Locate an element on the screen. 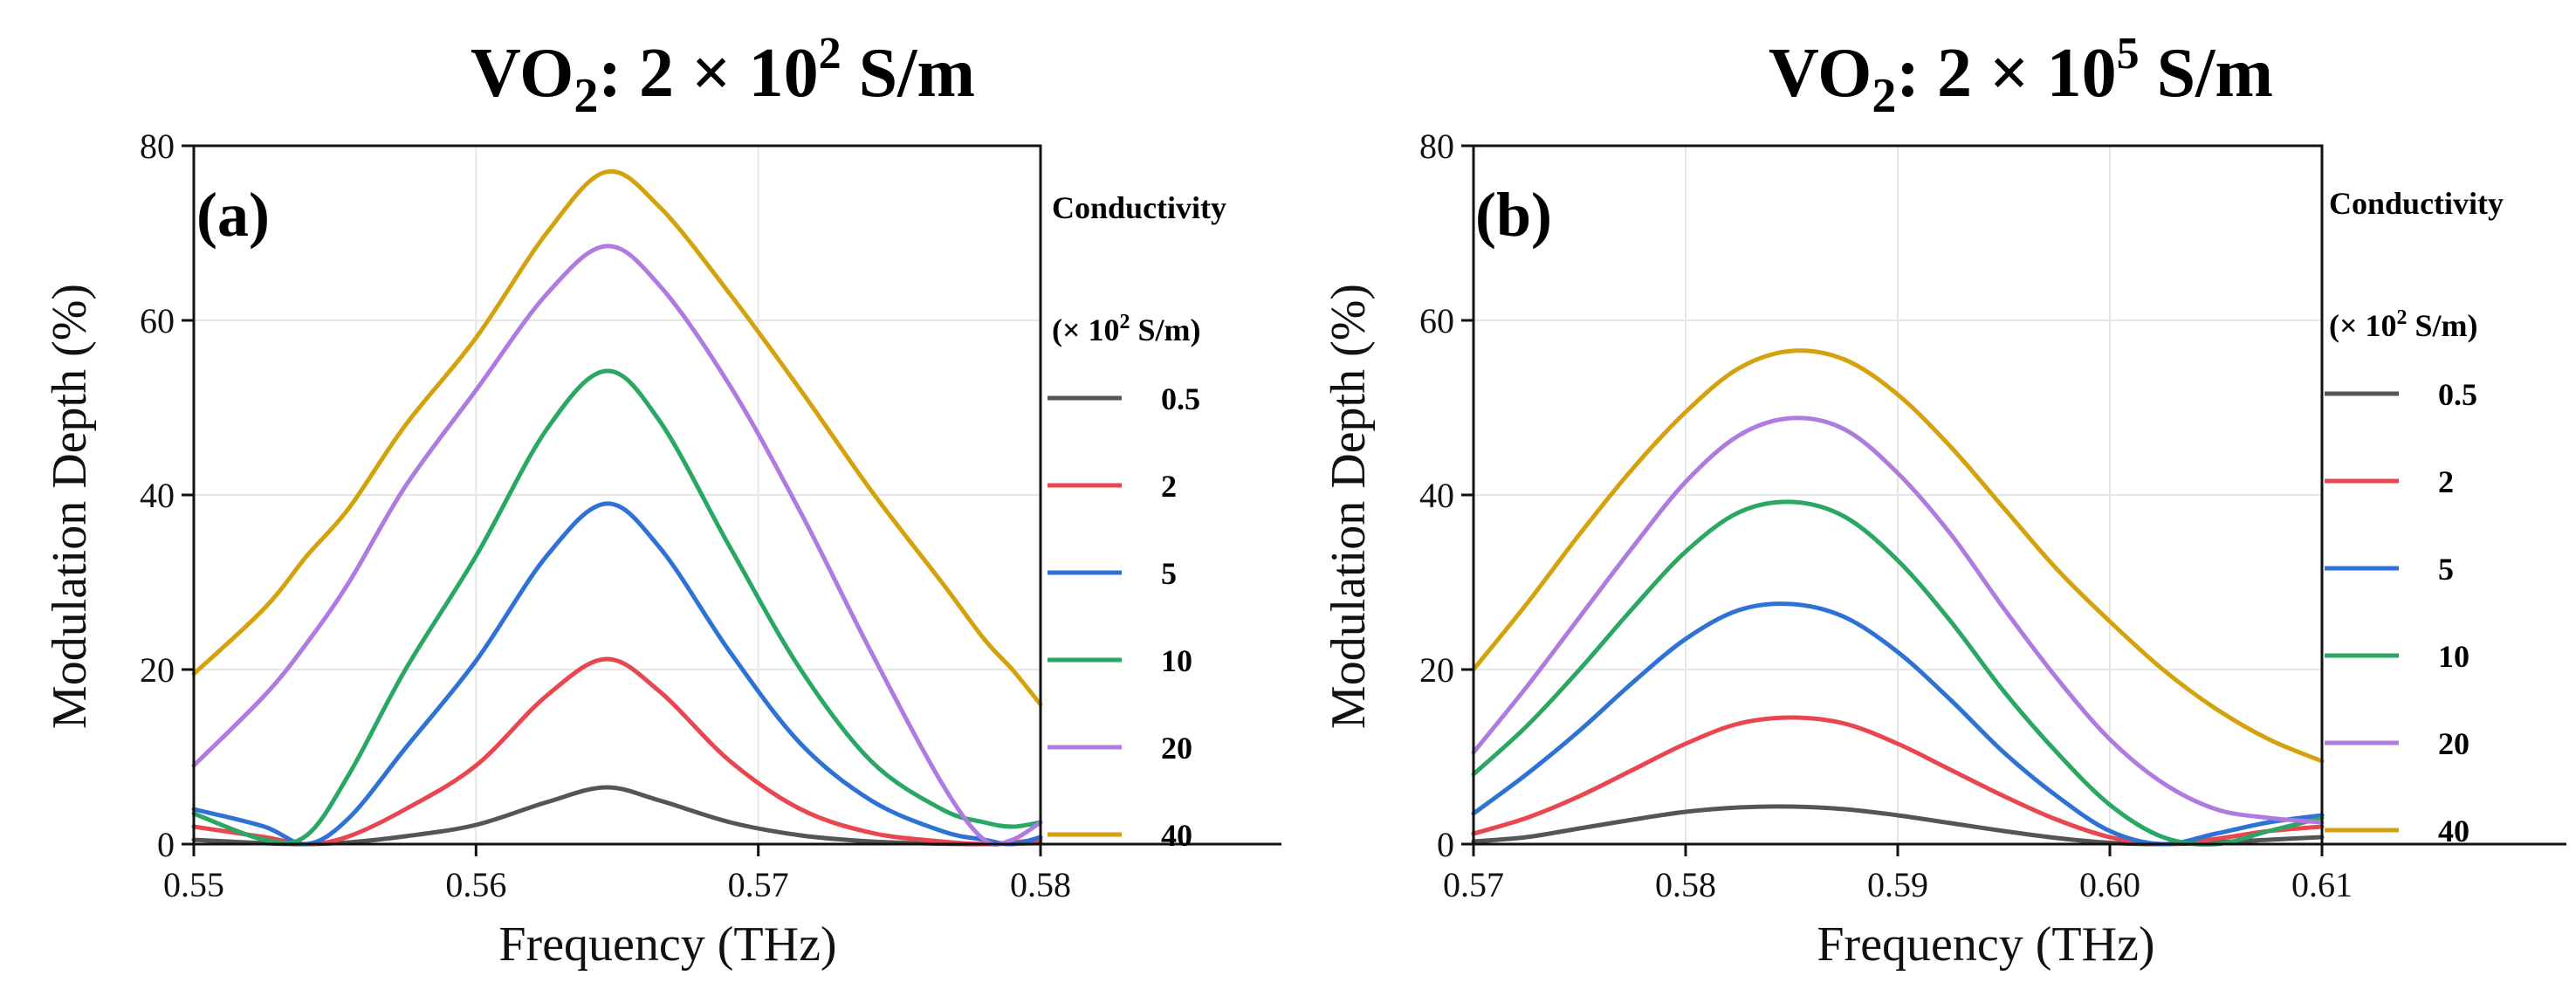  panel-b-tag: (b) is located at coordinates (1513, 215).